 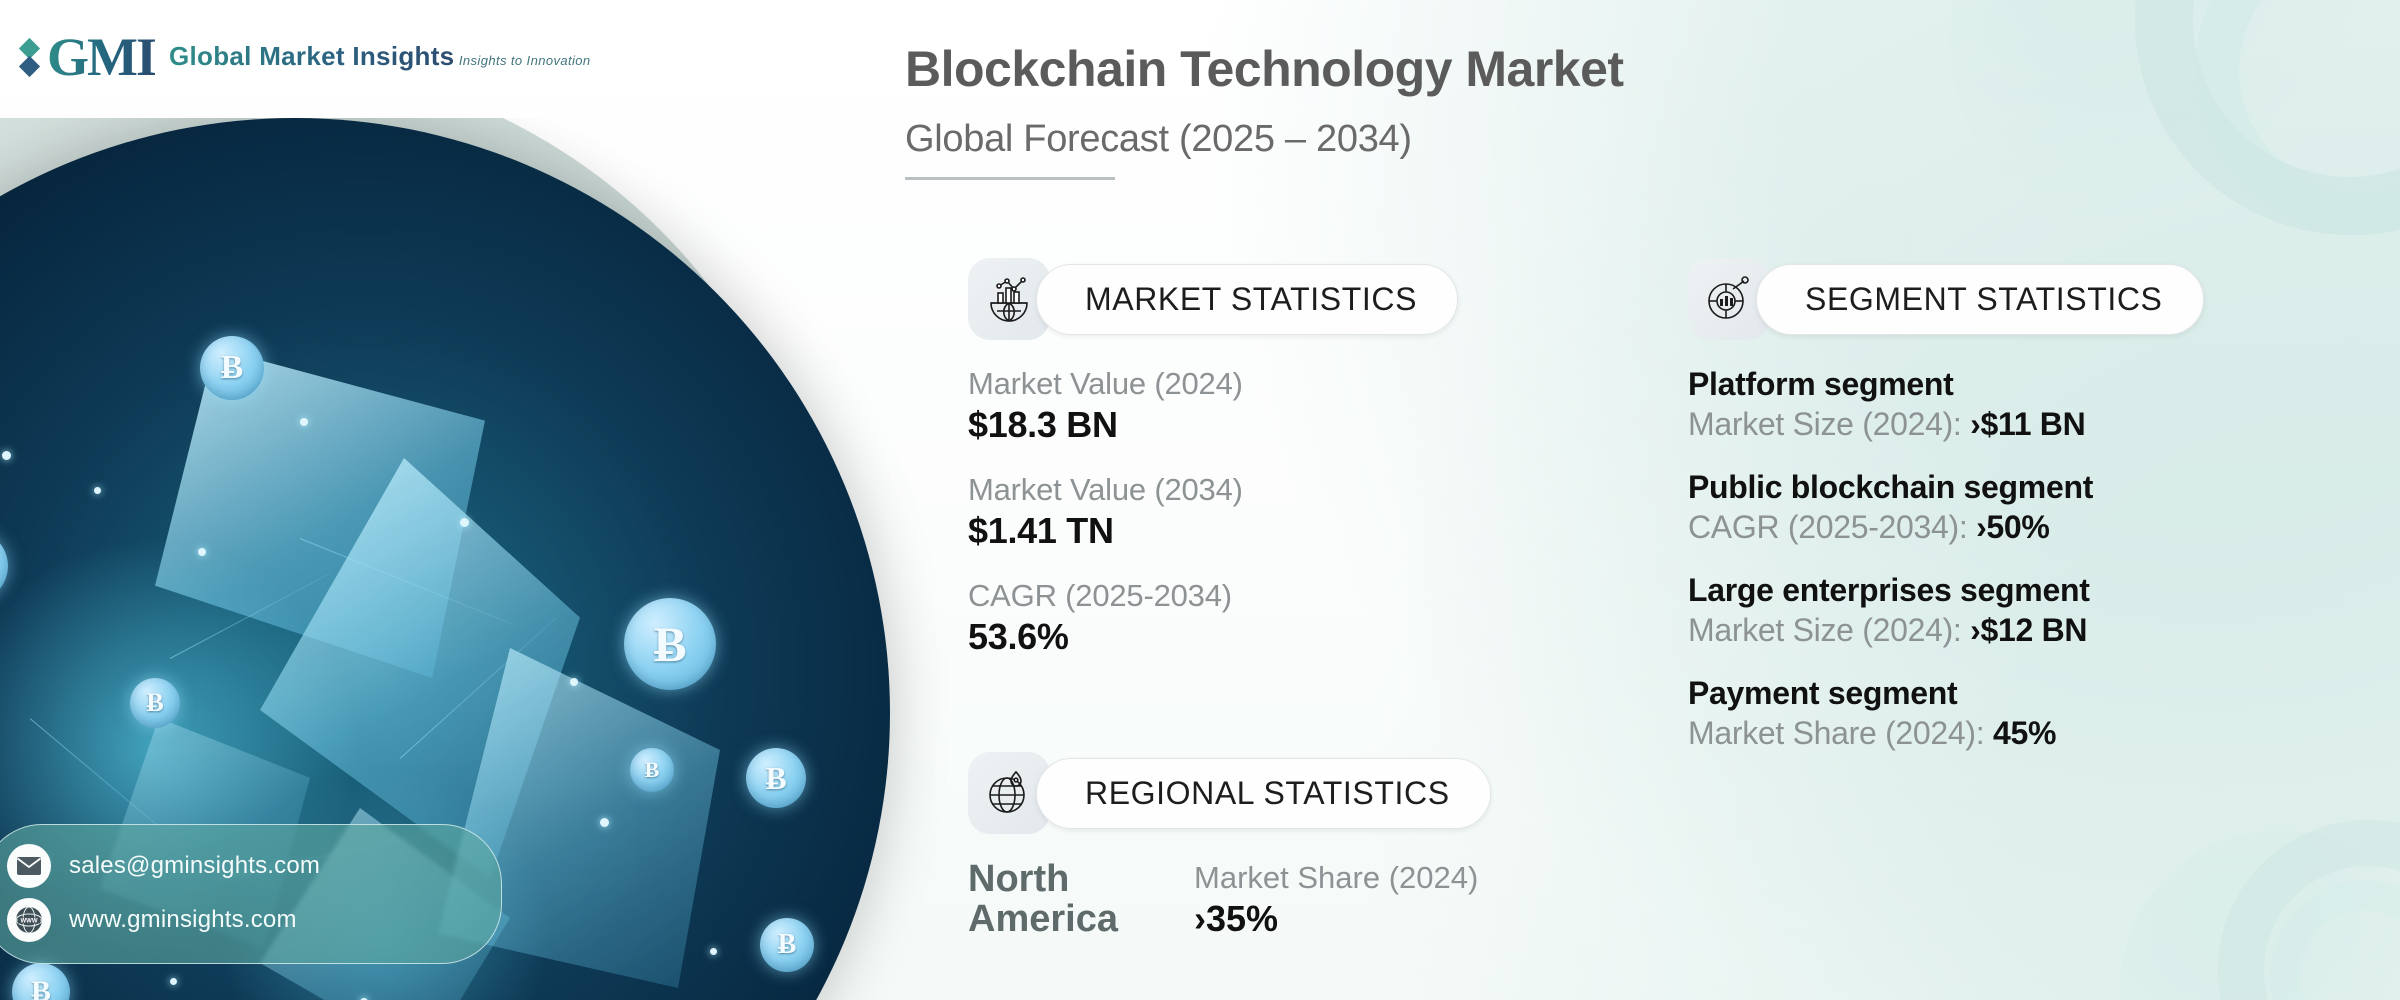 I want to click on segment-metric: Market Share (2024): 45%, so click(x=1946, y=733).